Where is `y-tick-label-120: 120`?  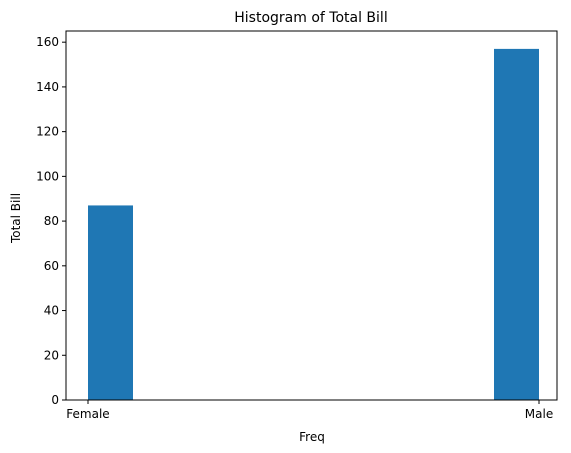
y-tick-label-120: 120 is located at coordinates (47, 132).